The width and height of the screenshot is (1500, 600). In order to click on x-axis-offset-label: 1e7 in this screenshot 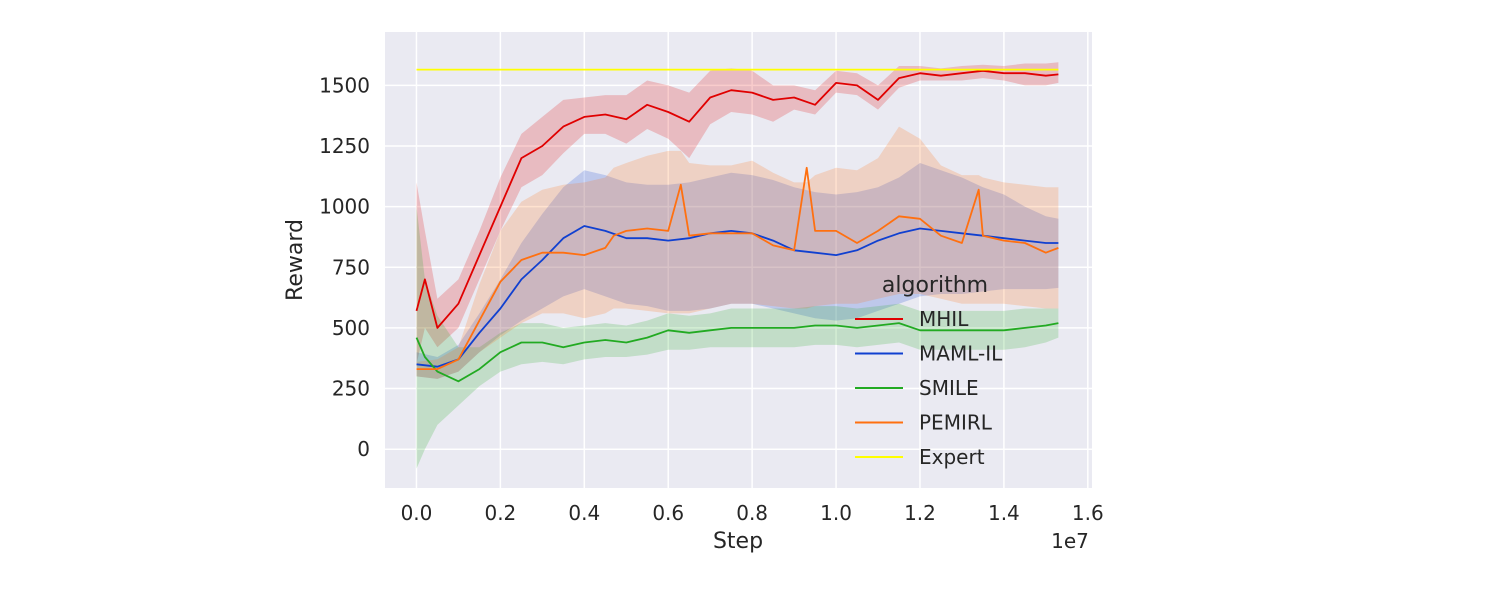, I will do `click(1070, 541)`.